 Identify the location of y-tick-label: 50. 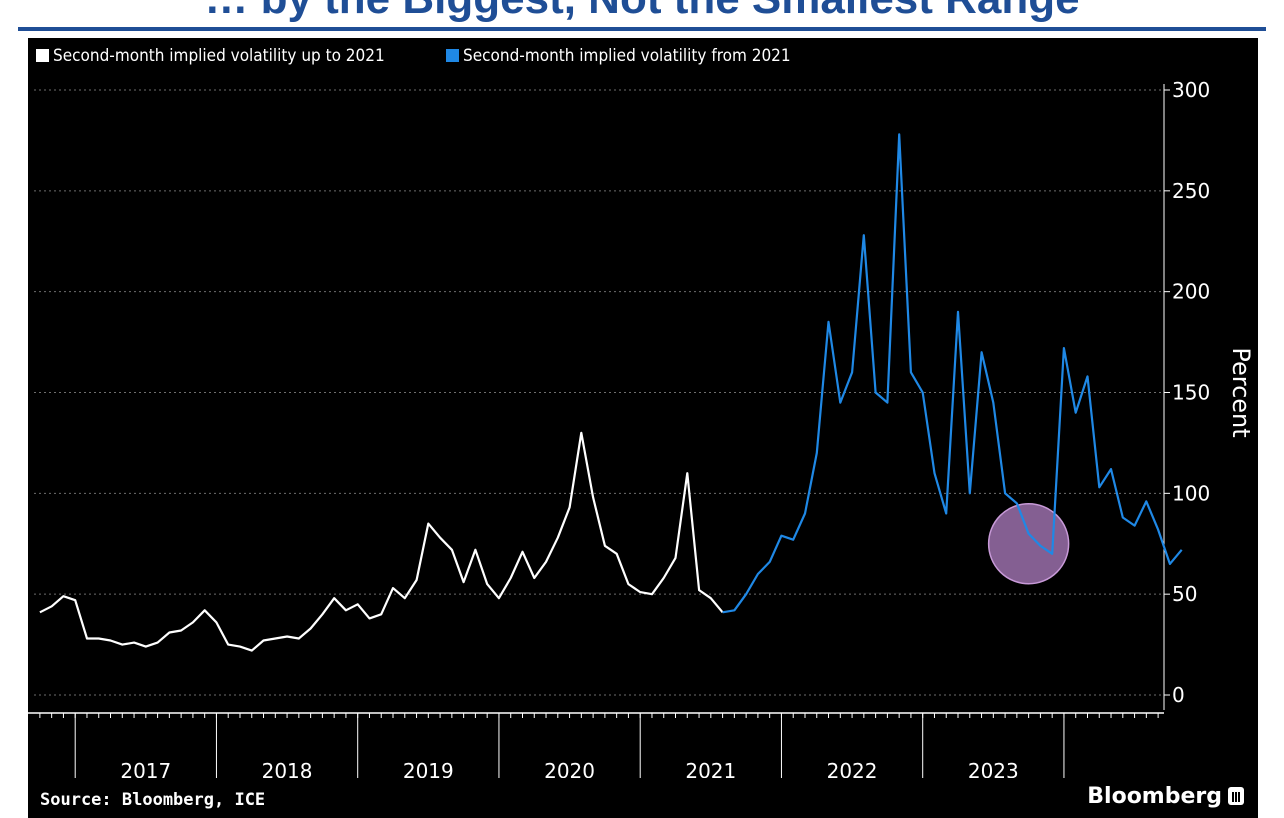
(1184, 594).